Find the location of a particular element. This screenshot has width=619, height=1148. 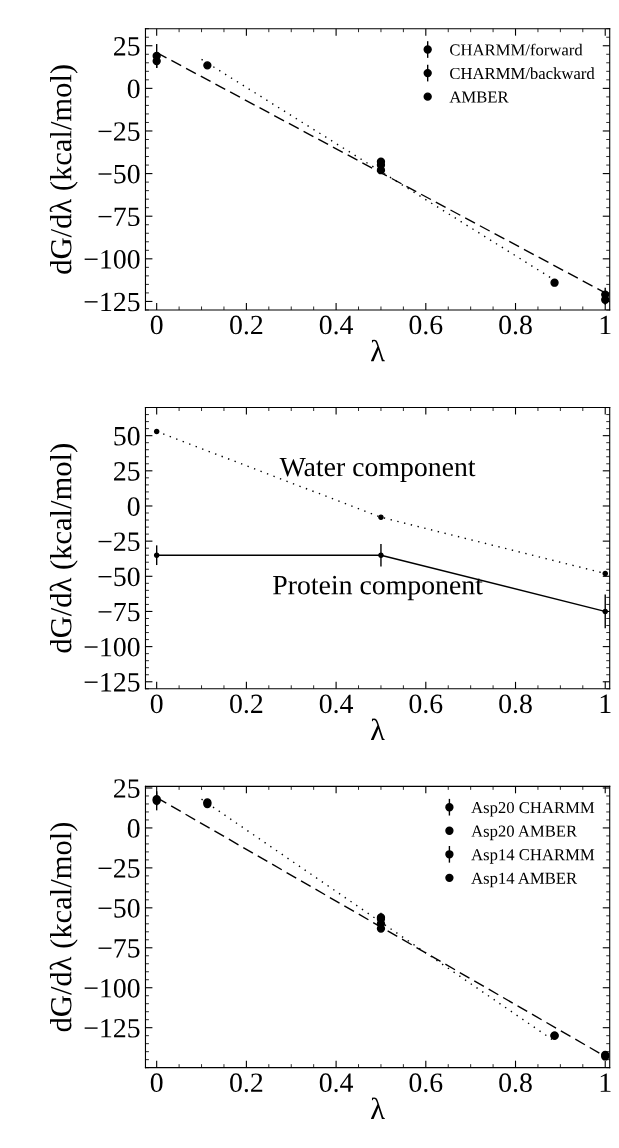

legend-label: CHARMM/backward is located at coordinates (522, 73).